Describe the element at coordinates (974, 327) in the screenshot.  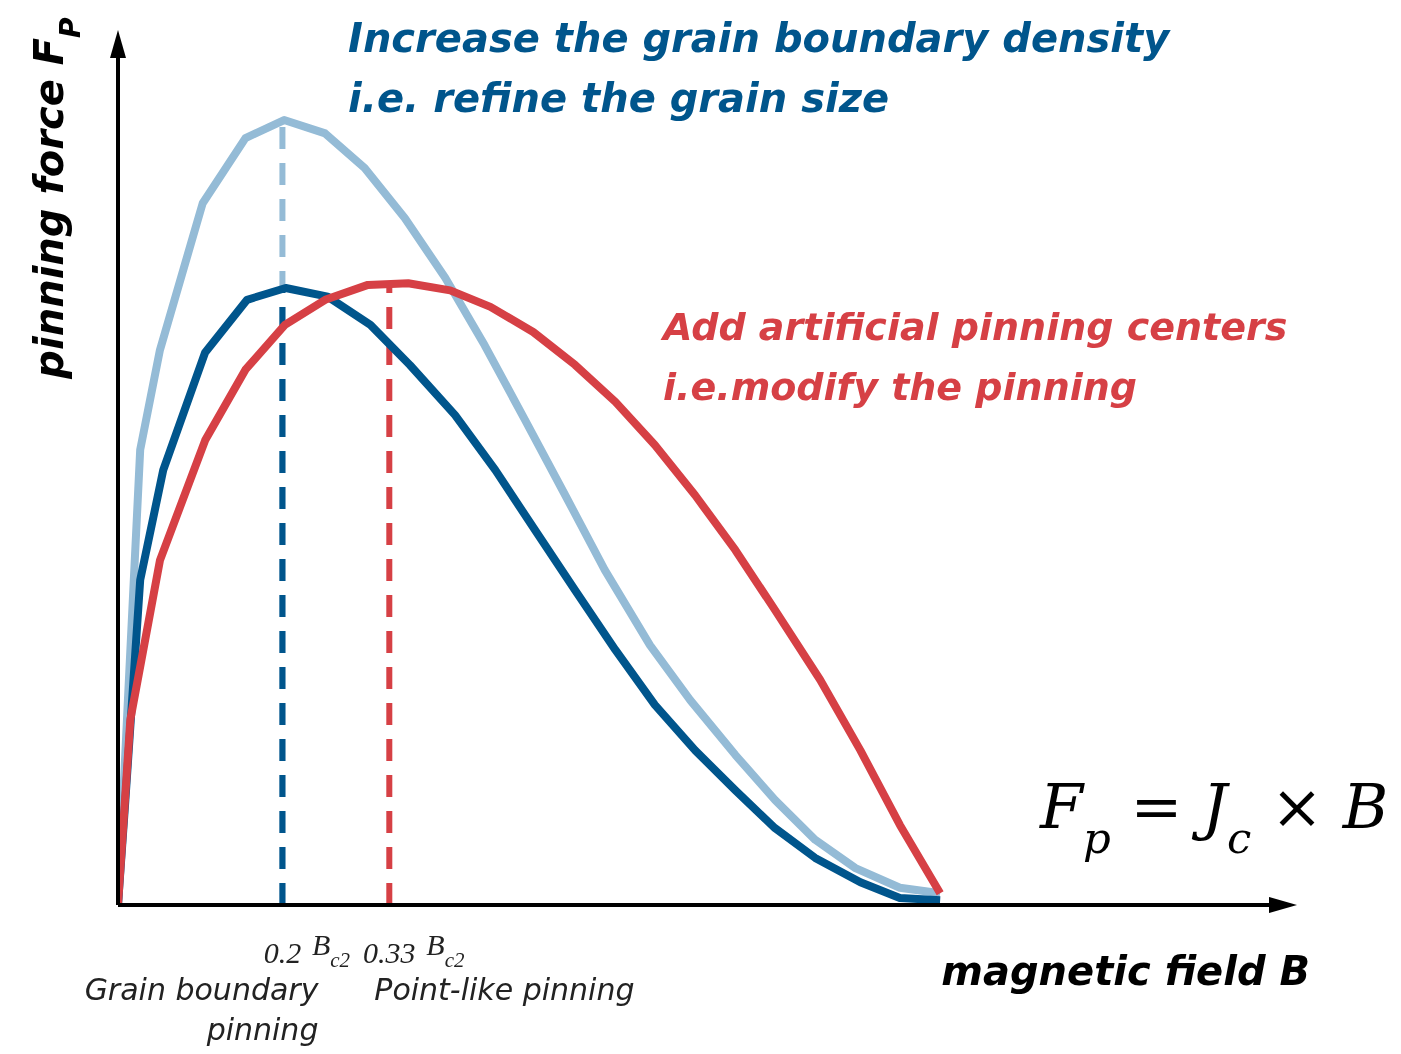
I see `annotation: Add artificial pinning centers` at that location.